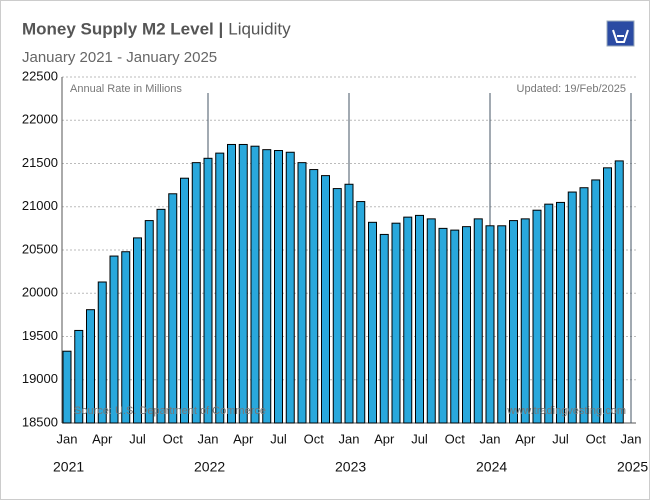 This screenshot has height=500, width=650. I want to click on y-tick-label: 19500, so click(40, 335).